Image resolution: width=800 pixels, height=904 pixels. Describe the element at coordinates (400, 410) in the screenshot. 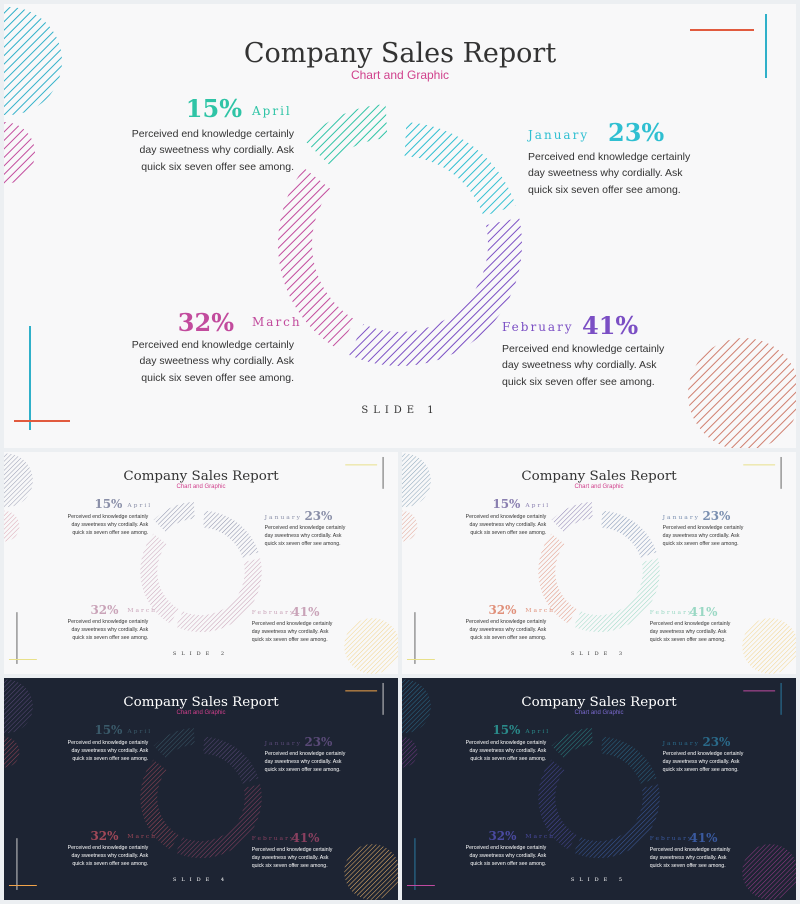

I see `slide-number-label: SLIDE 1` at that location.